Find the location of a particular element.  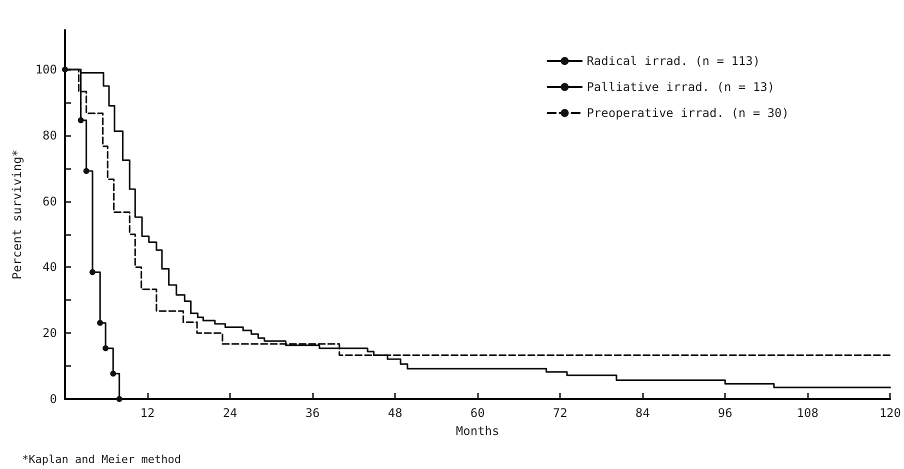

y-tick-label: 0 is located at coordinates (53, 399).